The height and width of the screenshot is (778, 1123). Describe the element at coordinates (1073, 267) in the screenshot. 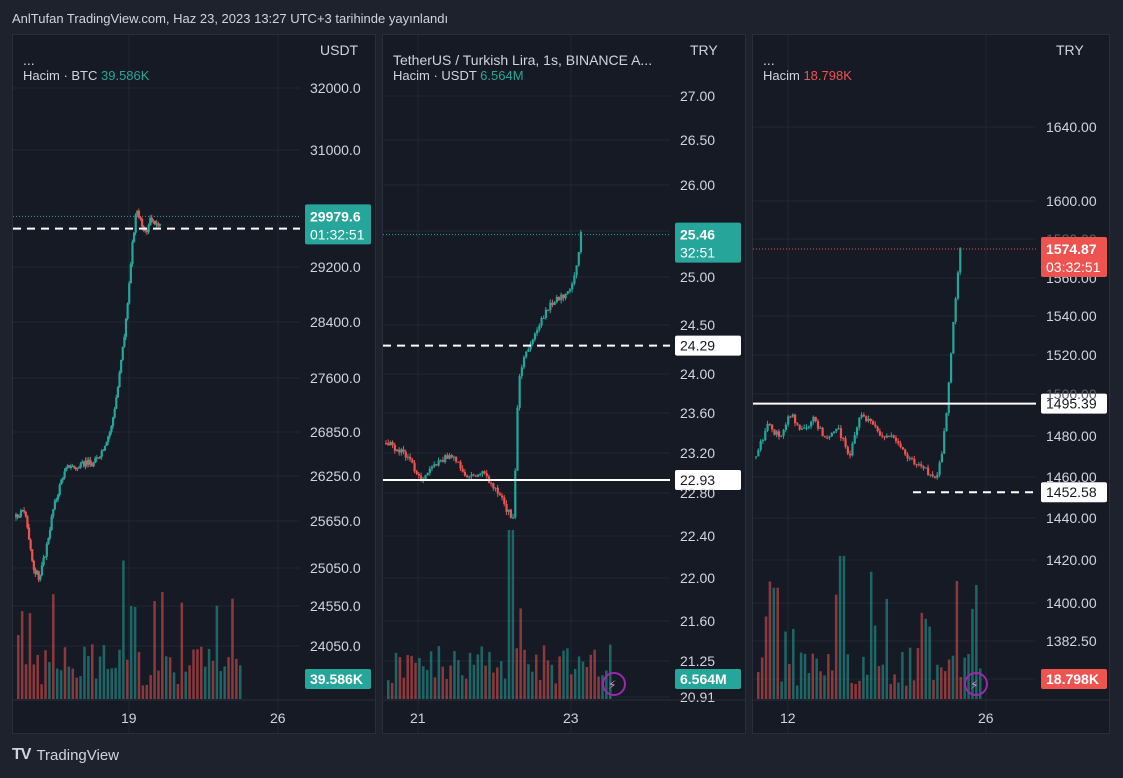

I see `price-timer: 03:32:51` at that location.